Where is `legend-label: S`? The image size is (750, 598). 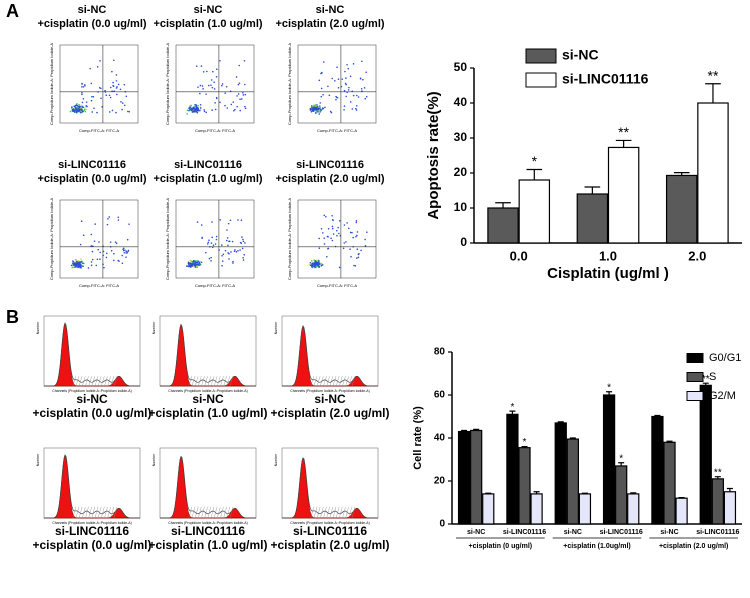
legend-label: S is located at coordinates (712, 377).